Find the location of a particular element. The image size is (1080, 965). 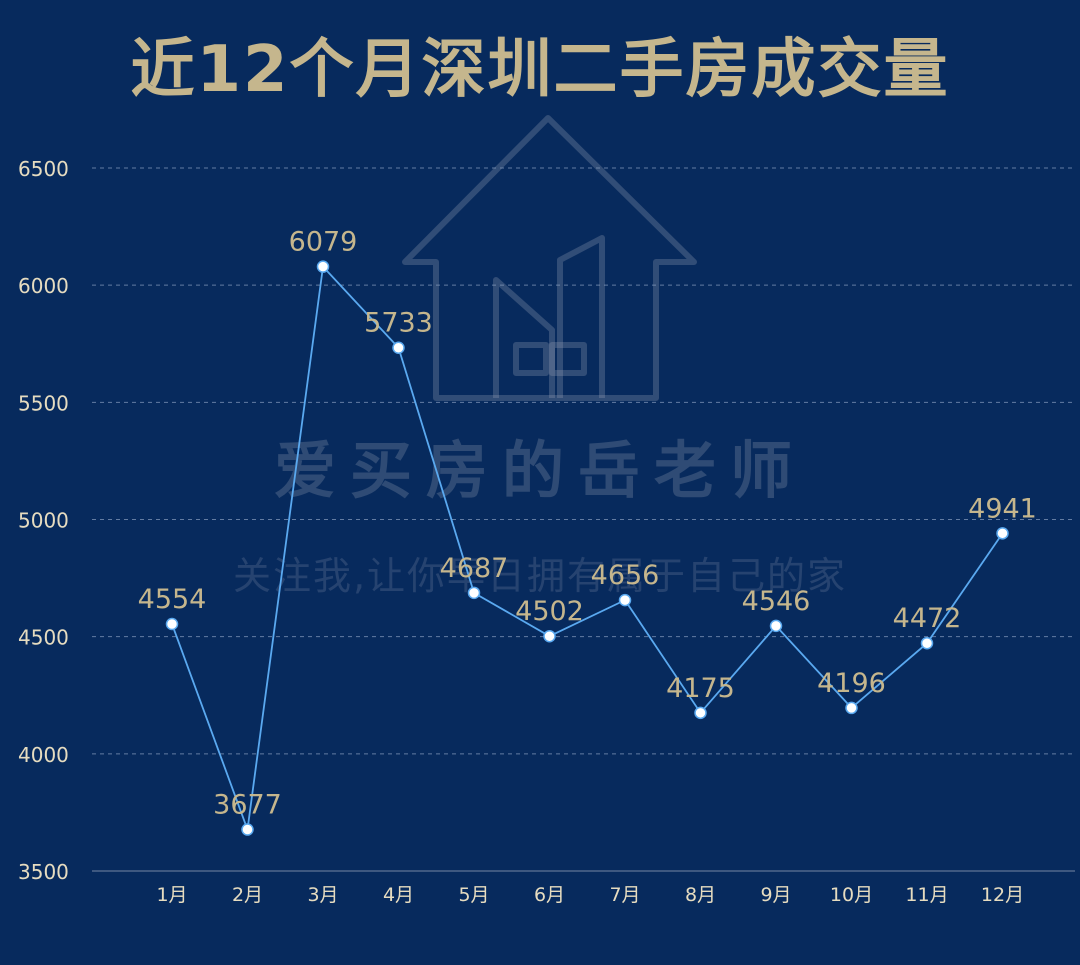

data-label: 4656 is located at coordinates (625, 575).